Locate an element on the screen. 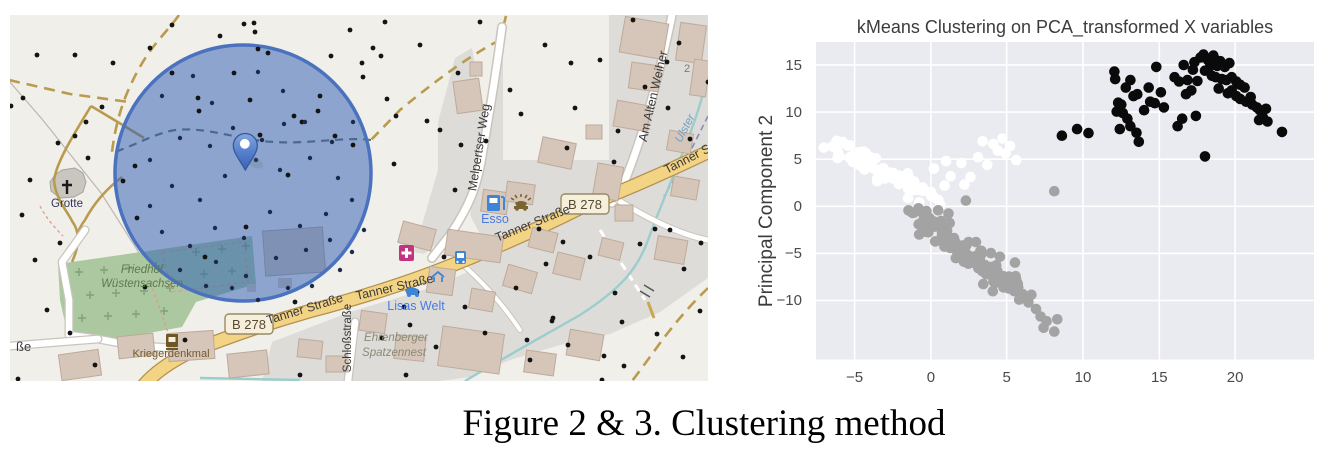 Image resolution: width=1322 pixels, height=454 pixels. svg-text: Kriegerdenkmal is located at coordinates (170, 354).